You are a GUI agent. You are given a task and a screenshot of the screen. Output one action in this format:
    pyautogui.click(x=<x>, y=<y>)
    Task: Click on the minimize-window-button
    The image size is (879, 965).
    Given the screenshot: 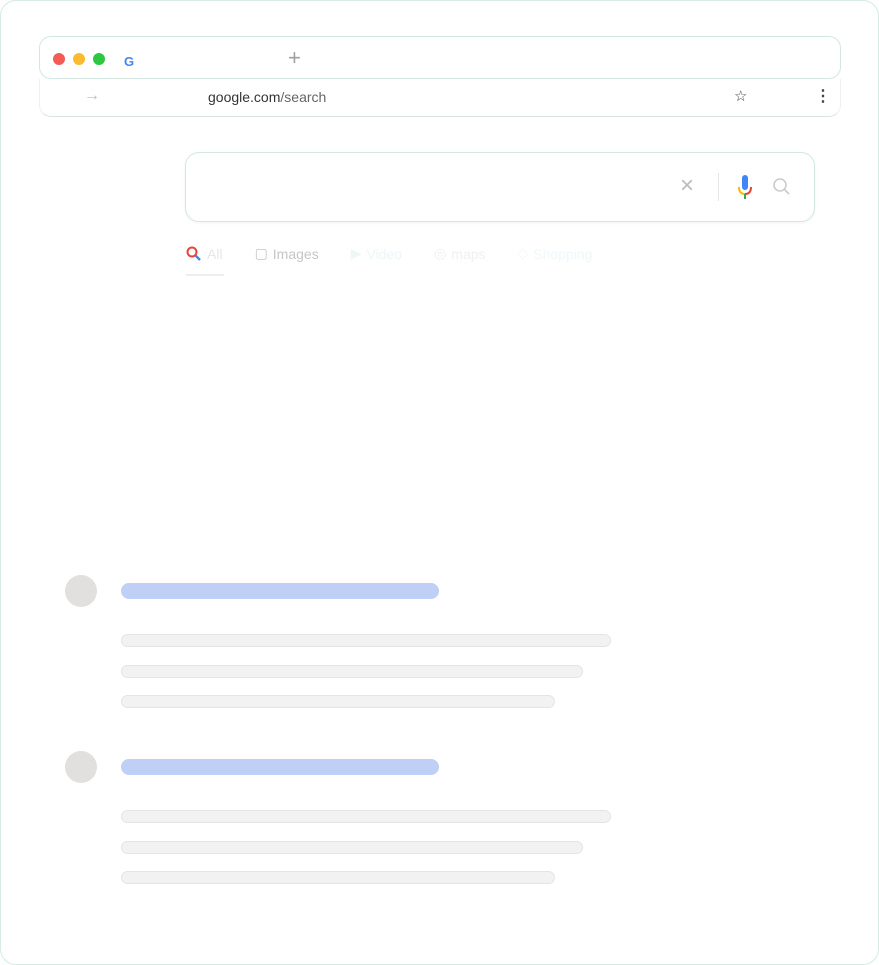 What is the action you would take?
    pyautogui.click(x=79, y=59)
    